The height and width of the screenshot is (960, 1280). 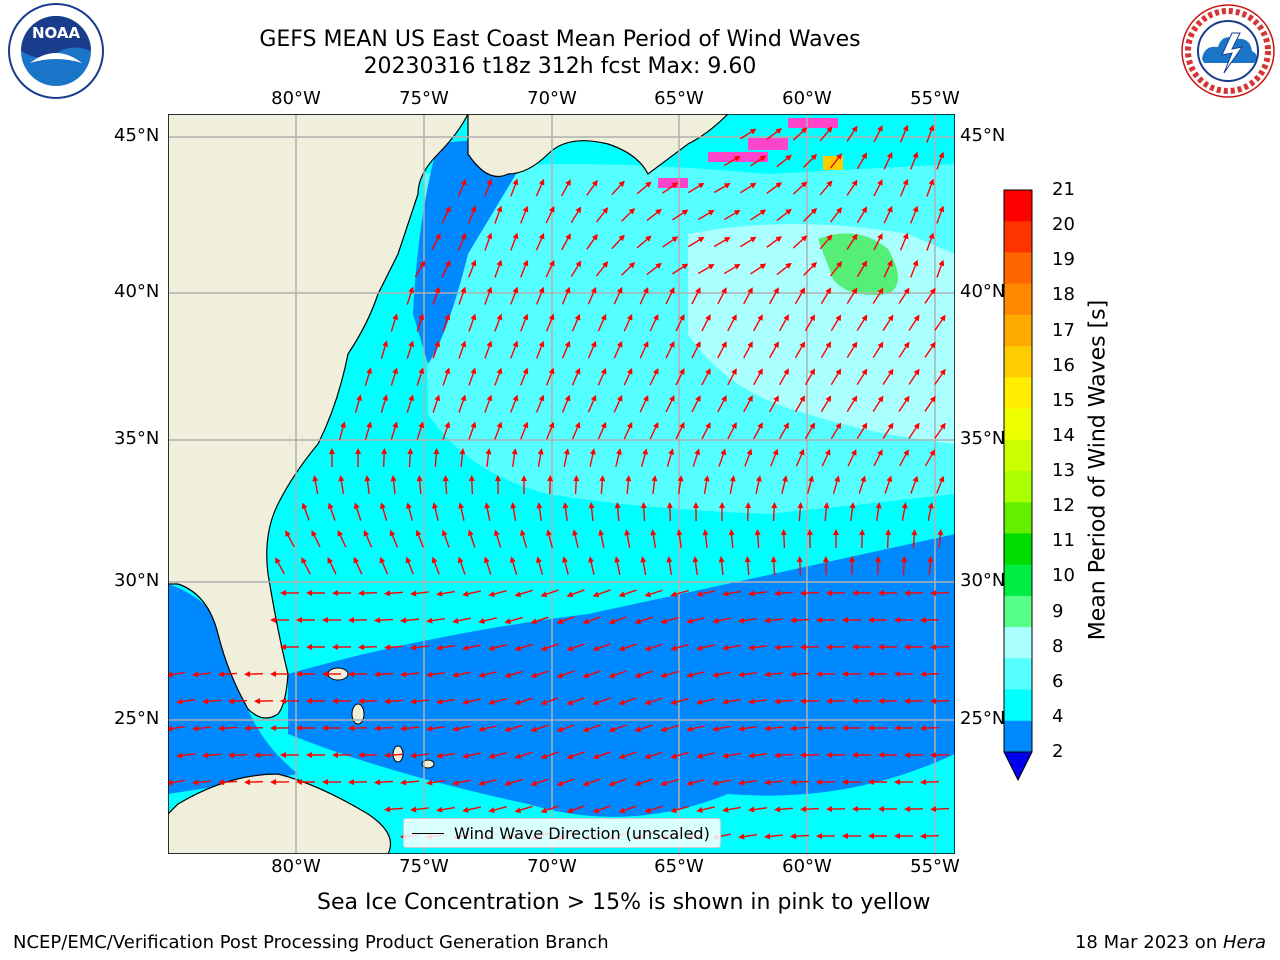 What do you see at coordinates (983, 291) in the screenshot?
I see `lat-label-right: 40°N` at bounding box center [983, 291].